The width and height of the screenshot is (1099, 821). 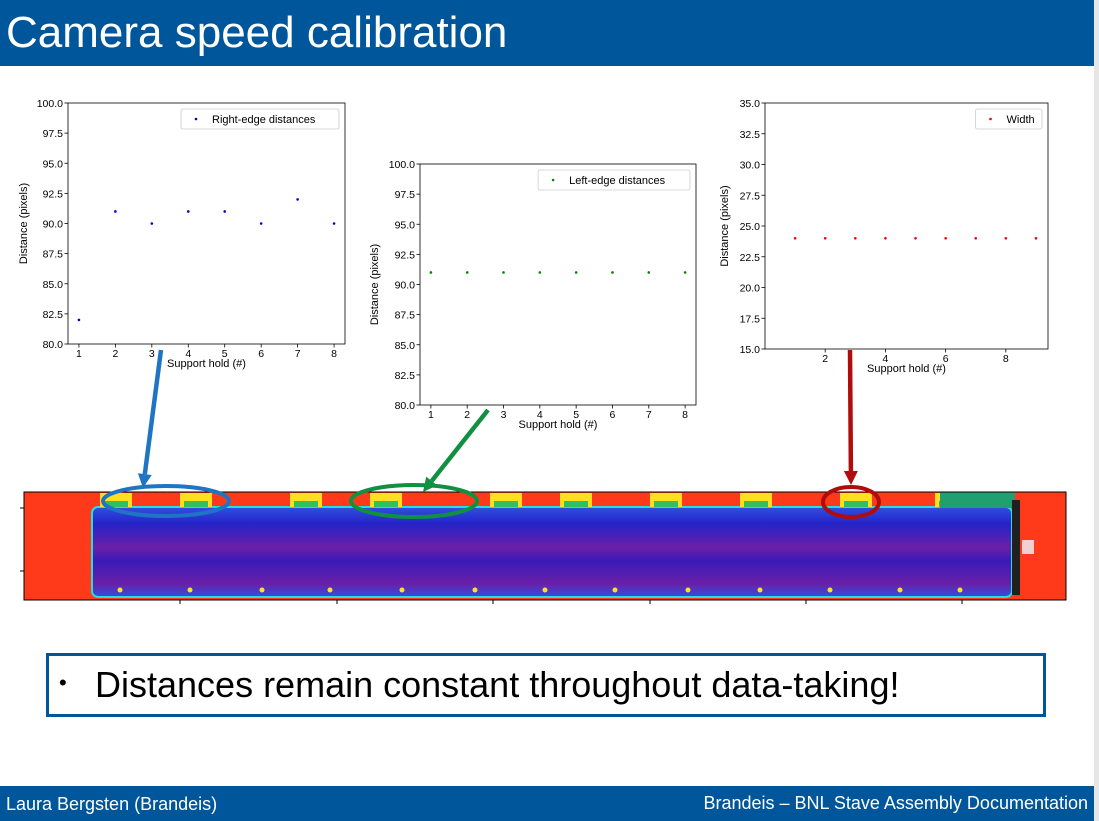 I want to click on stave-end-connector, so click(x=1028, y=547).